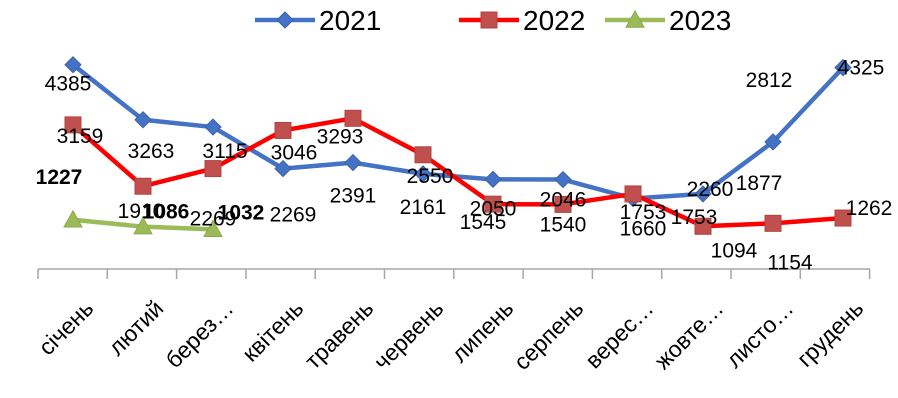 The width and height of the screenshot is (898, 398). I want to click on x-tick-label: квітень, so click(273, 331).